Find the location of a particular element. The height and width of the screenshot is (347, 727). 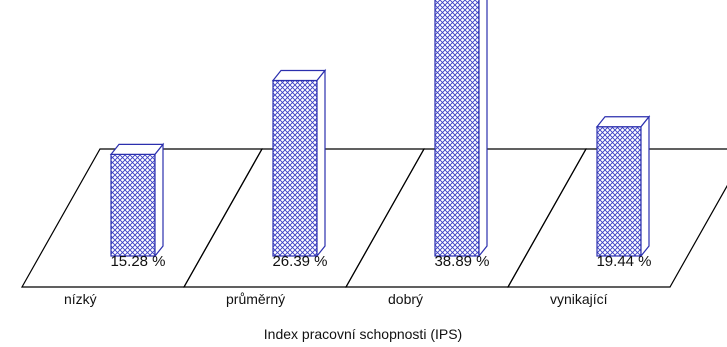

category-label-3: dobrý is located at coordinates (405, 299).